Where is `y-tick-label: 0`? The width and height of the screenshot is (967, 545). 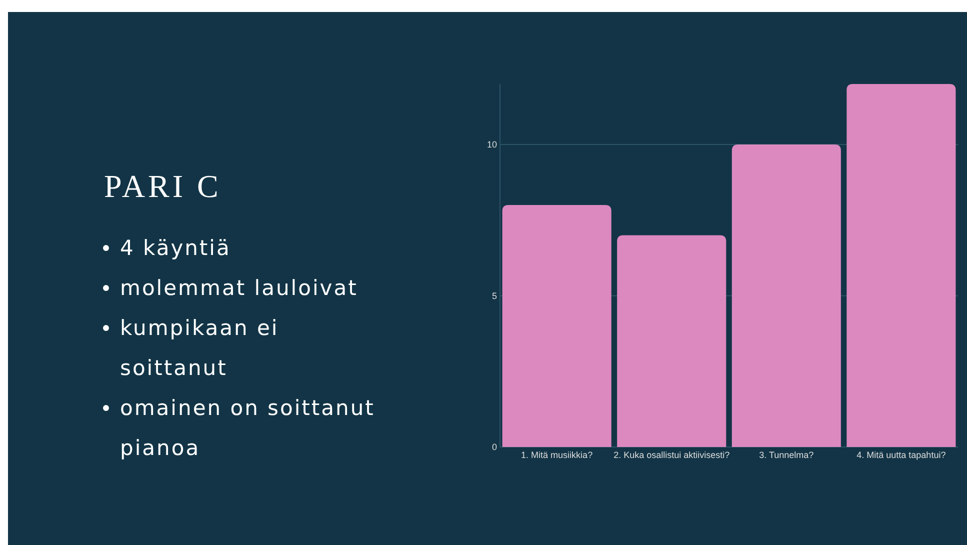
y-tick-label: 0 is located at coordinates (494, 447).